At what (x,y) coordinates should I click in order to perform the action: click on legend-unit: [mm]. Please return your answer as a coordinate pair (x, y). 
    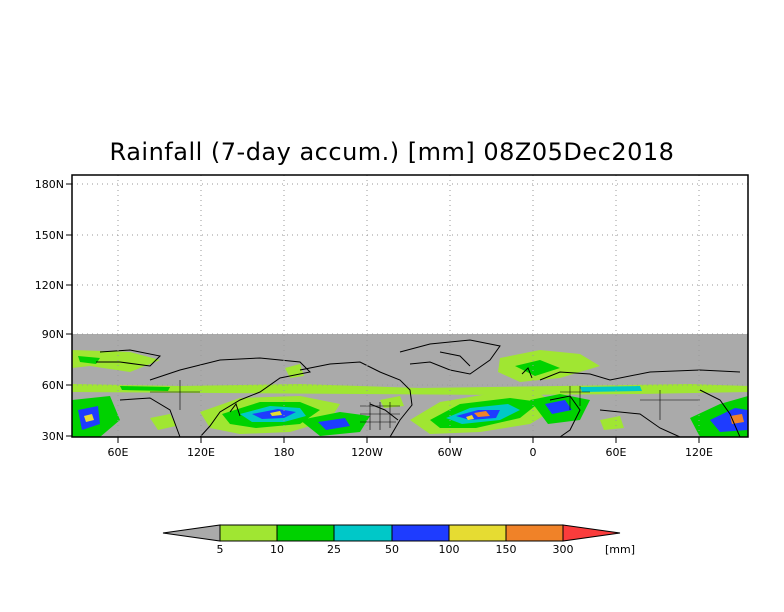
    Looking at the image, I should click on (620, 549).